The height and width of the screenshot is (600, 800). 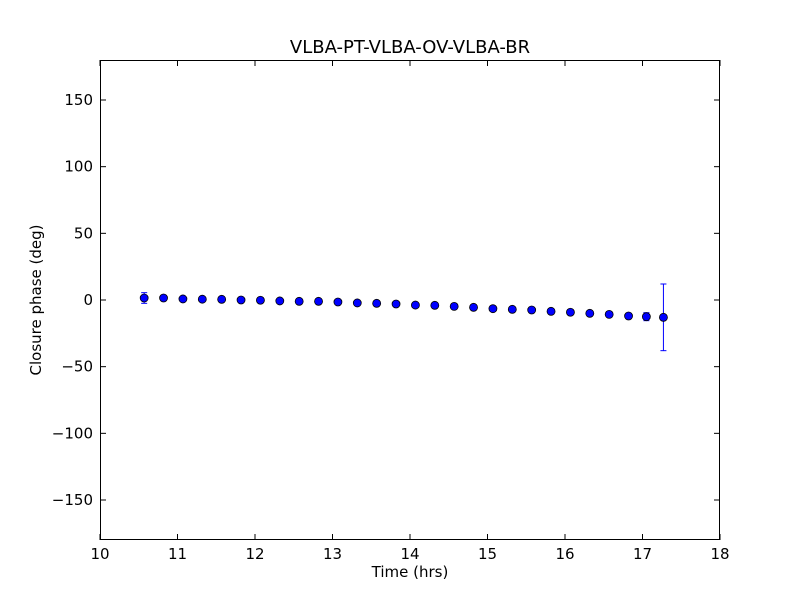 I want to click on x-tick-label: 12, so click(x=254, y=554).